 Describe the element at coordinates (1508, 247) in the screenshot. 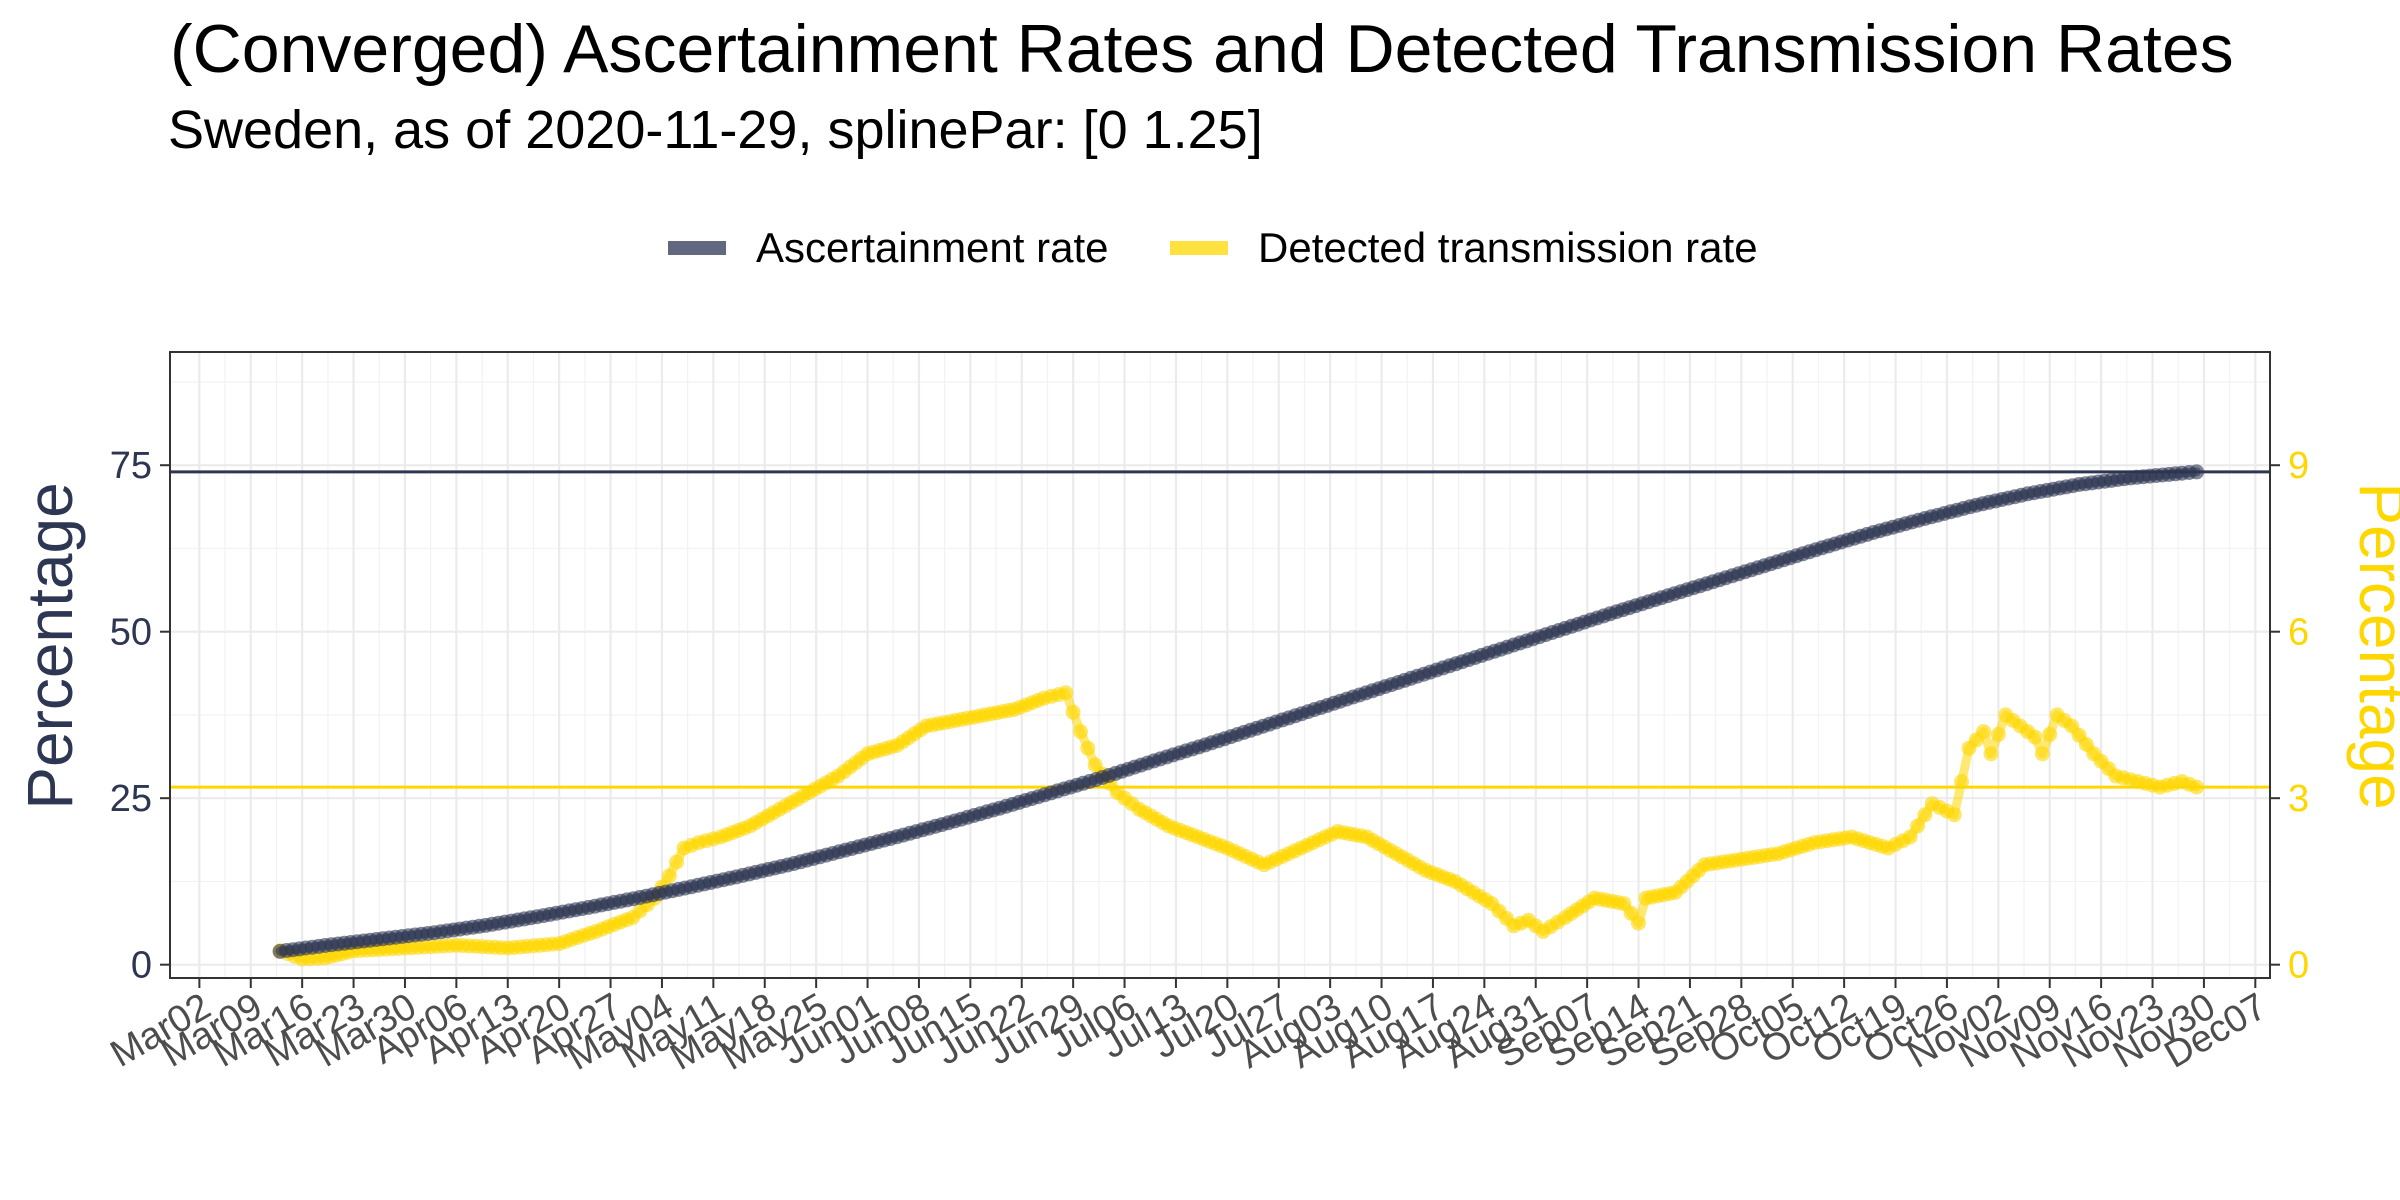

I see `legend-label-detected-transmission-rate: Detected transmission rate` at that location.